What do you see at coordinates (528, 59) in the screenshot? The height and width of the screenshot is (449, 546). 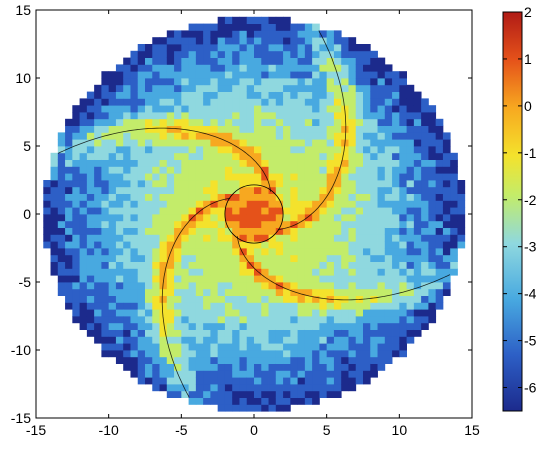 I see `colorbar-tick-label: 1` at bounding box center [528, 59].